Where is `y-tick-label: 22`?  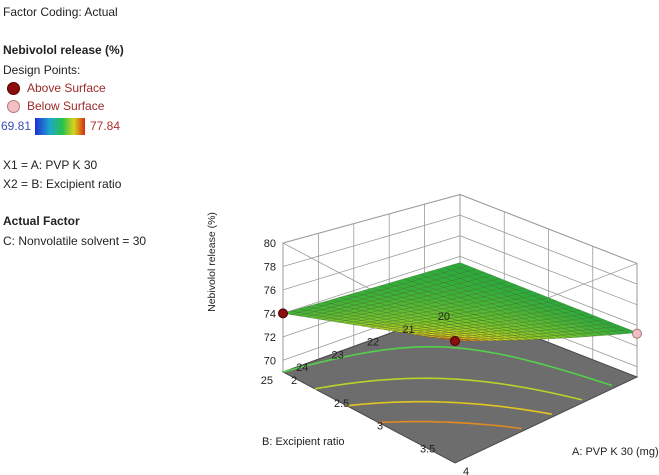
y-tick-label: 22 is located at coordinates (373, 343).